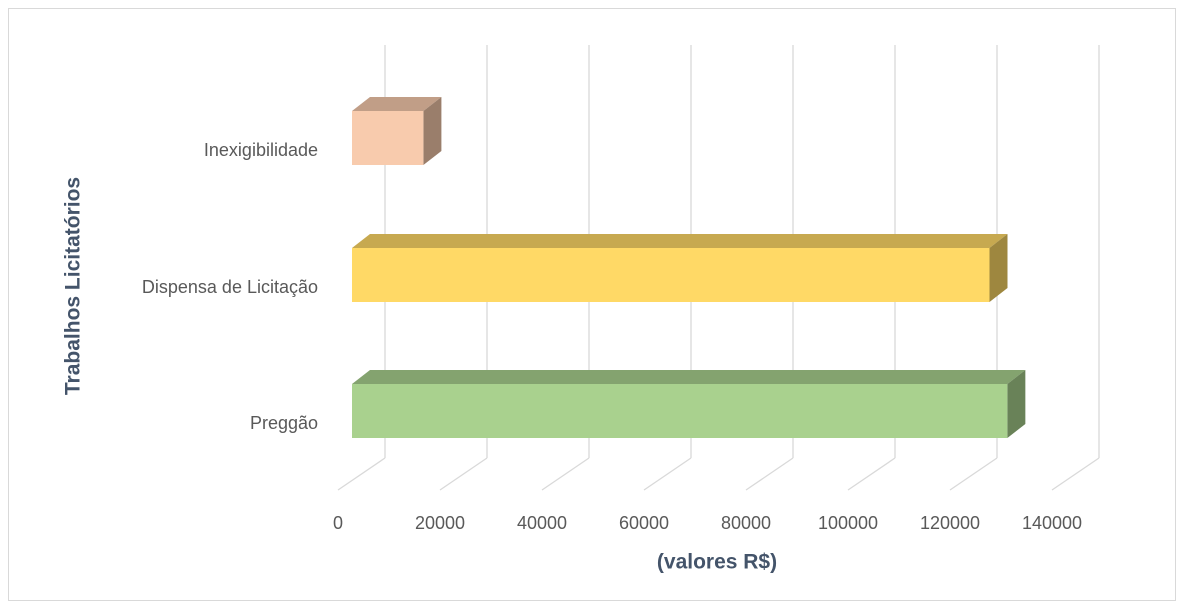 The image size is (1184, 609). Describe the element at coordinates (644, 523) in the screenshot. I see `x-tick-label: 60000` at that location.